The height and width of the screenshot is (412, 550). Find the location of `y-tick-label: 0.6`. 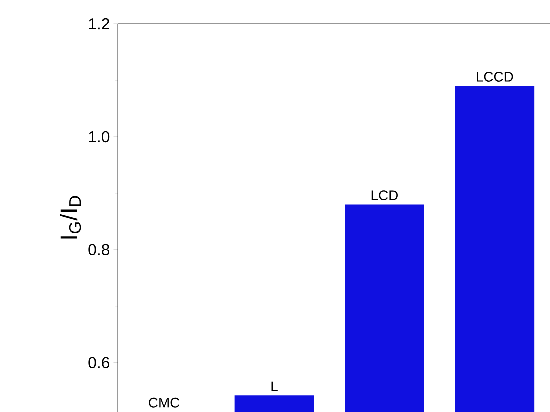

y-tick-label: 0.6 is located at coordinates (99, 363).